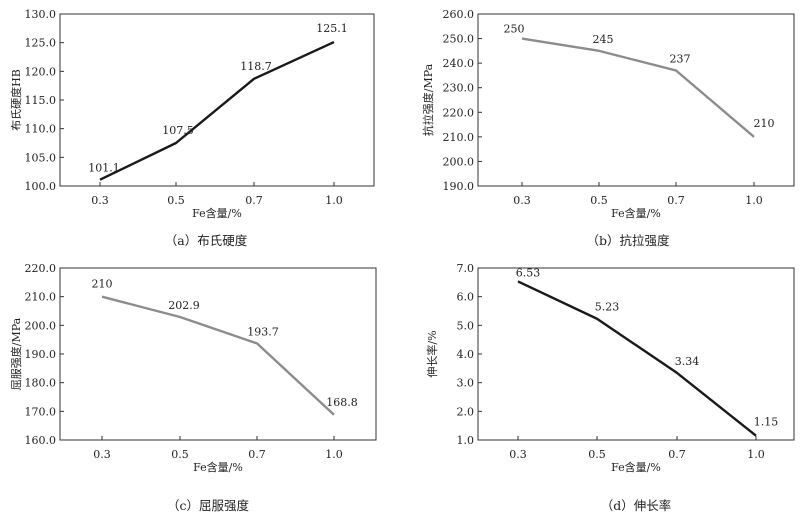  I want to click on panel-b-ytick-label: 240.0, so click(459, 63).